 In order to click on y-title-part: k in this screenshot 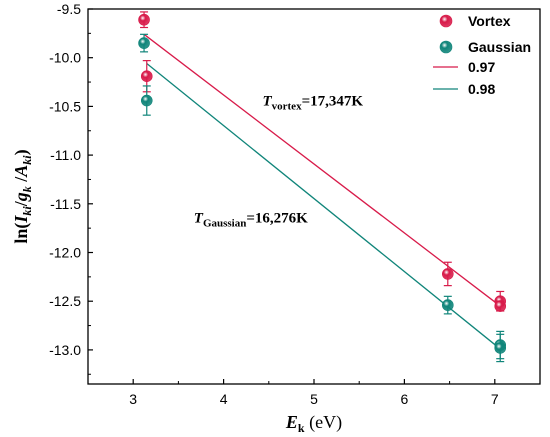, I will do `click(27, 189)`.